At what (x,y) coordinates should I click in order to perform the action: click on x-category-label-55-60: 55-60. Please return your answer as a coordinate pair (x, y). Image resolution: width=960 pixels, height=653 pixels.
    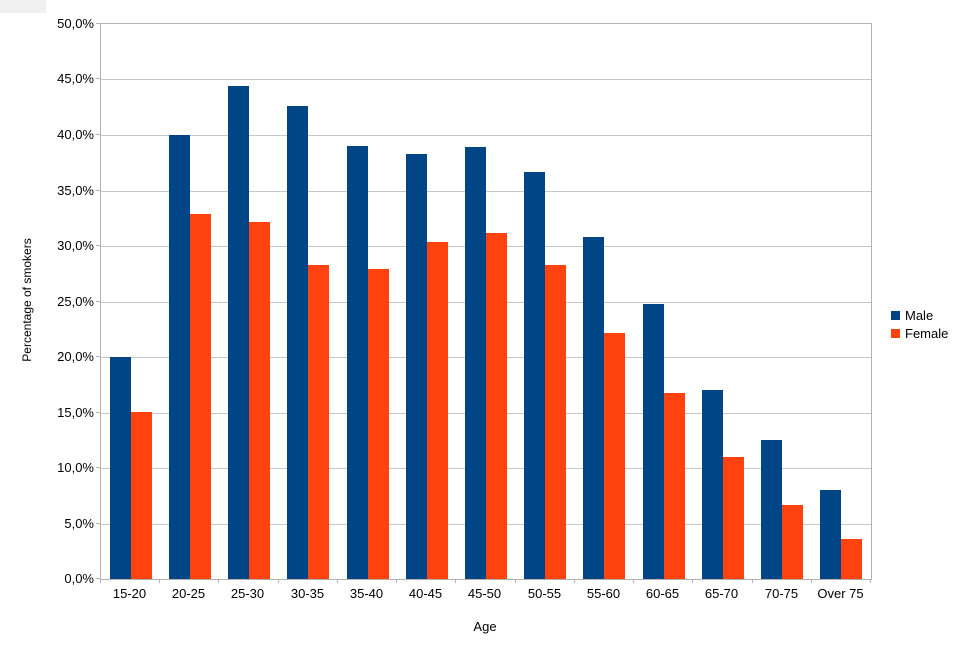
    Looking at the image, I should click on (603, 593).